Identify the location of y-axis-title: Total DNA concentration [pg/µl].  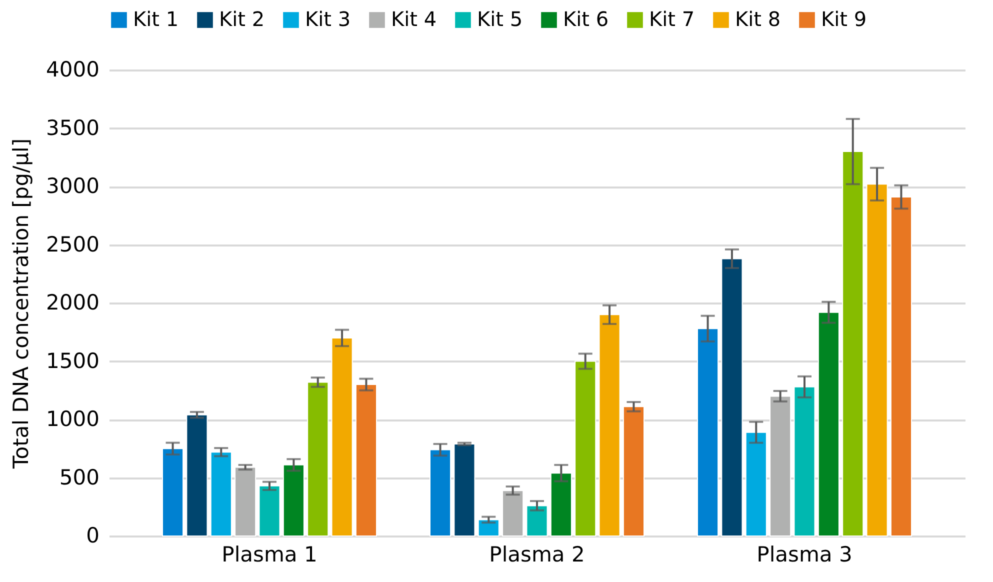
(21, 304).